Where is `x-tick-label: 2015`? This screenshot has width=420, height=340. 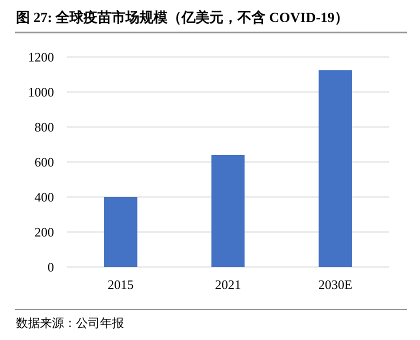
x-tick-label: 2015 is located at coordinates (121, 284).